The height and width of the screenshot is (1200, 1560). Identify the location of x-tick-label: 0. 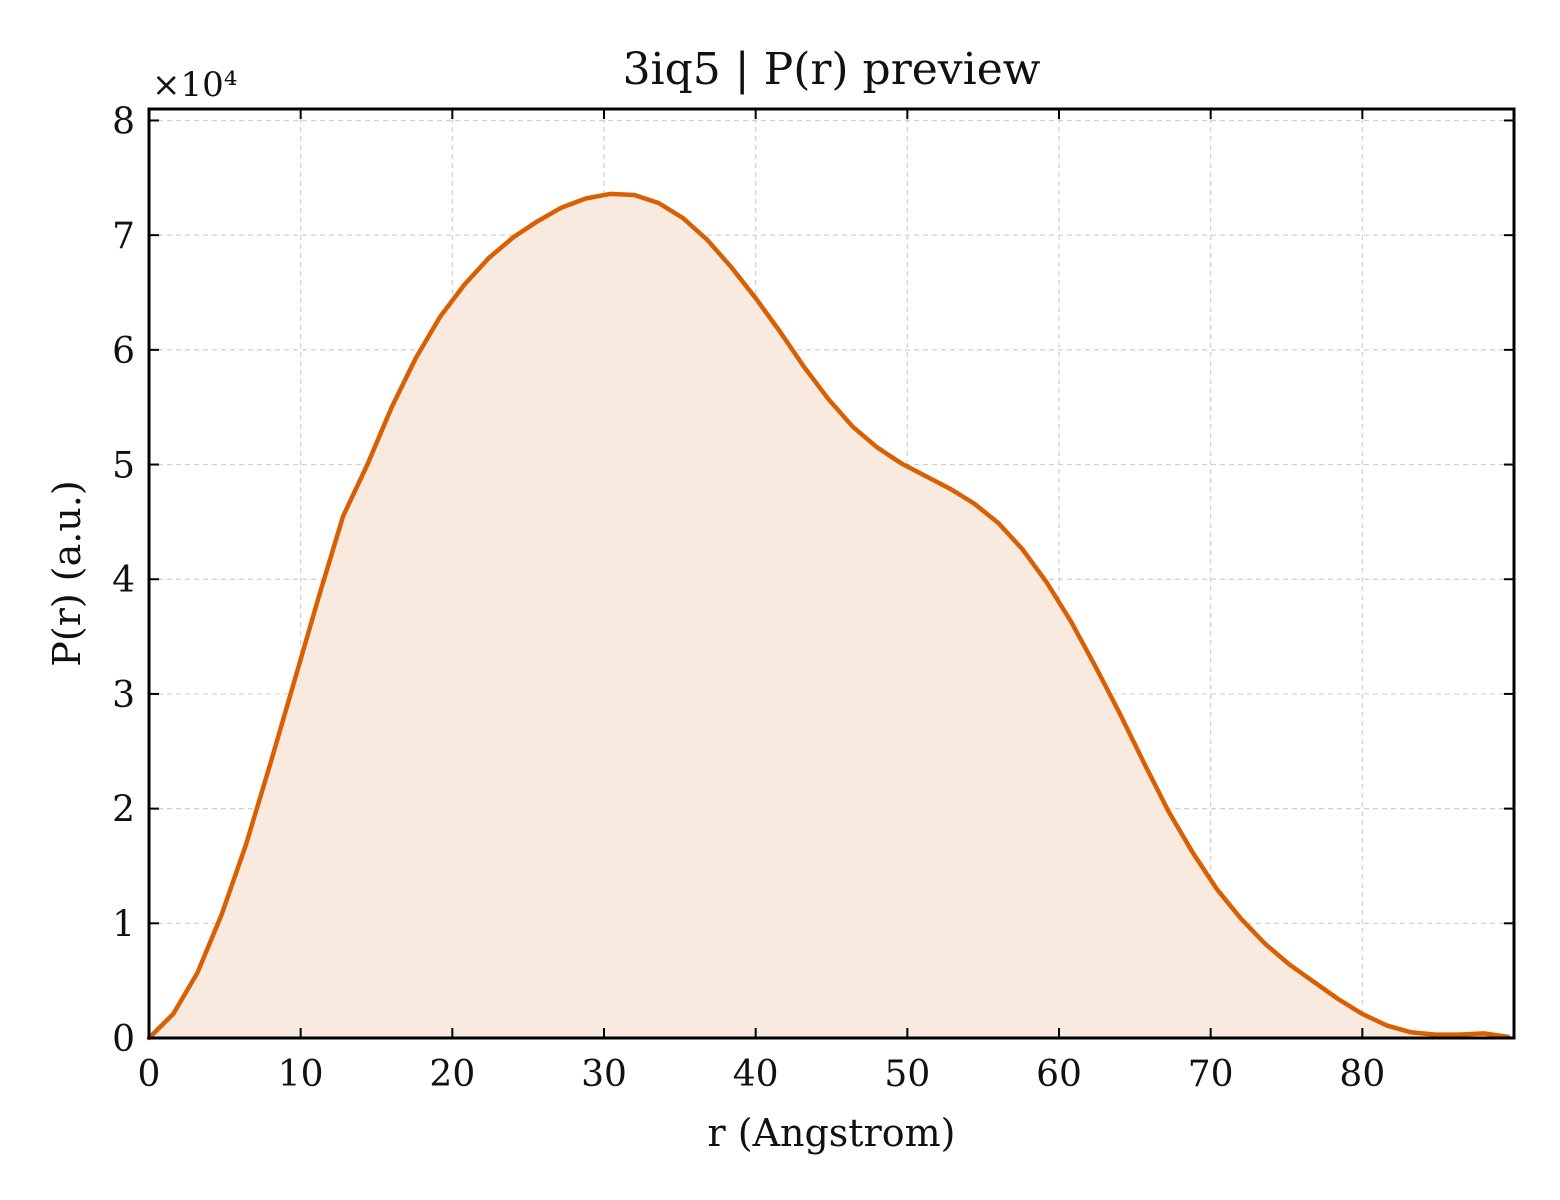
(149, 1074).